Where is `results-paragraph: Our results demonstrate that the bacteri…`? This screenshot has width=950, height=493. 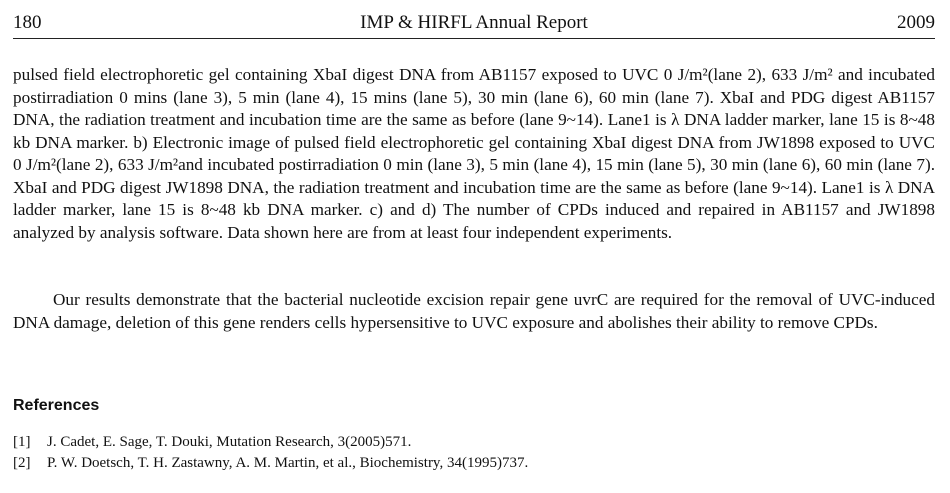 results-paragraph: Our results demonstrate that the bacteri… is located at coordinates (474, 311).